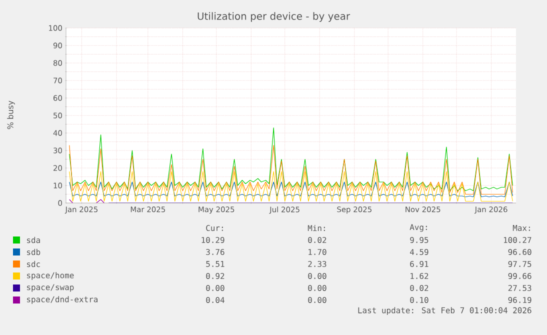 Image resolution: width=547 pixels, height=335 pixels. Describe the element at coordinates (291, 190) in the screenshot. I see `line-series` at that location.